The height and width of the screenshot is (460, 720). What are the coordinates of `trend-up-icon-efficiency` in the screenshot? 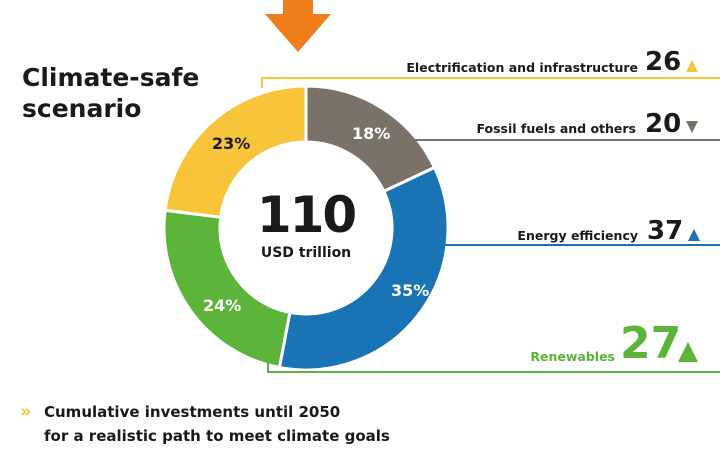 It's located at (694, 235).